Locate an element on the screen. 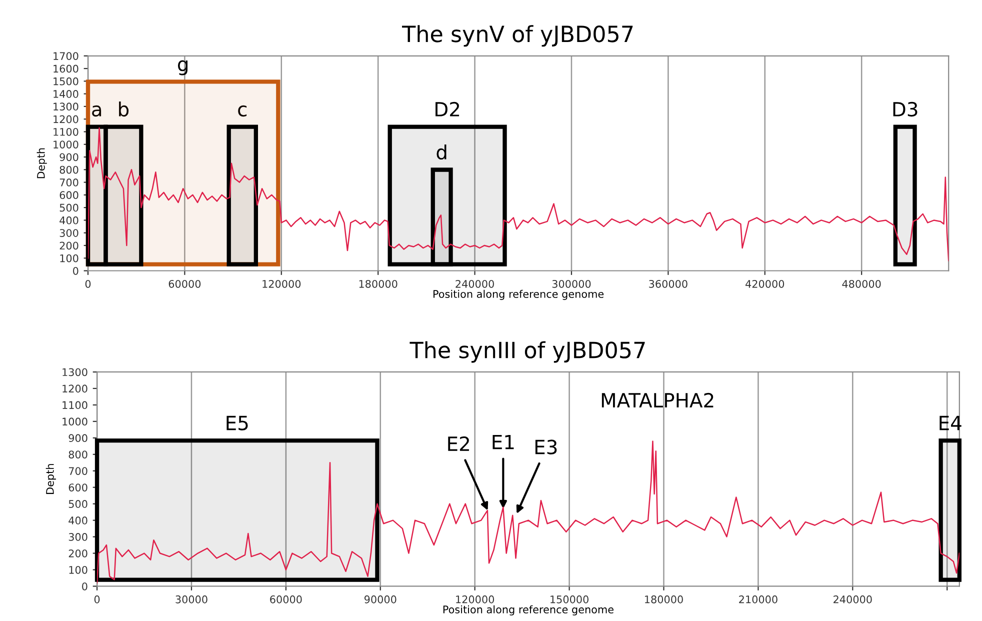  annotation: E2 is located at coordinates (458, 443).